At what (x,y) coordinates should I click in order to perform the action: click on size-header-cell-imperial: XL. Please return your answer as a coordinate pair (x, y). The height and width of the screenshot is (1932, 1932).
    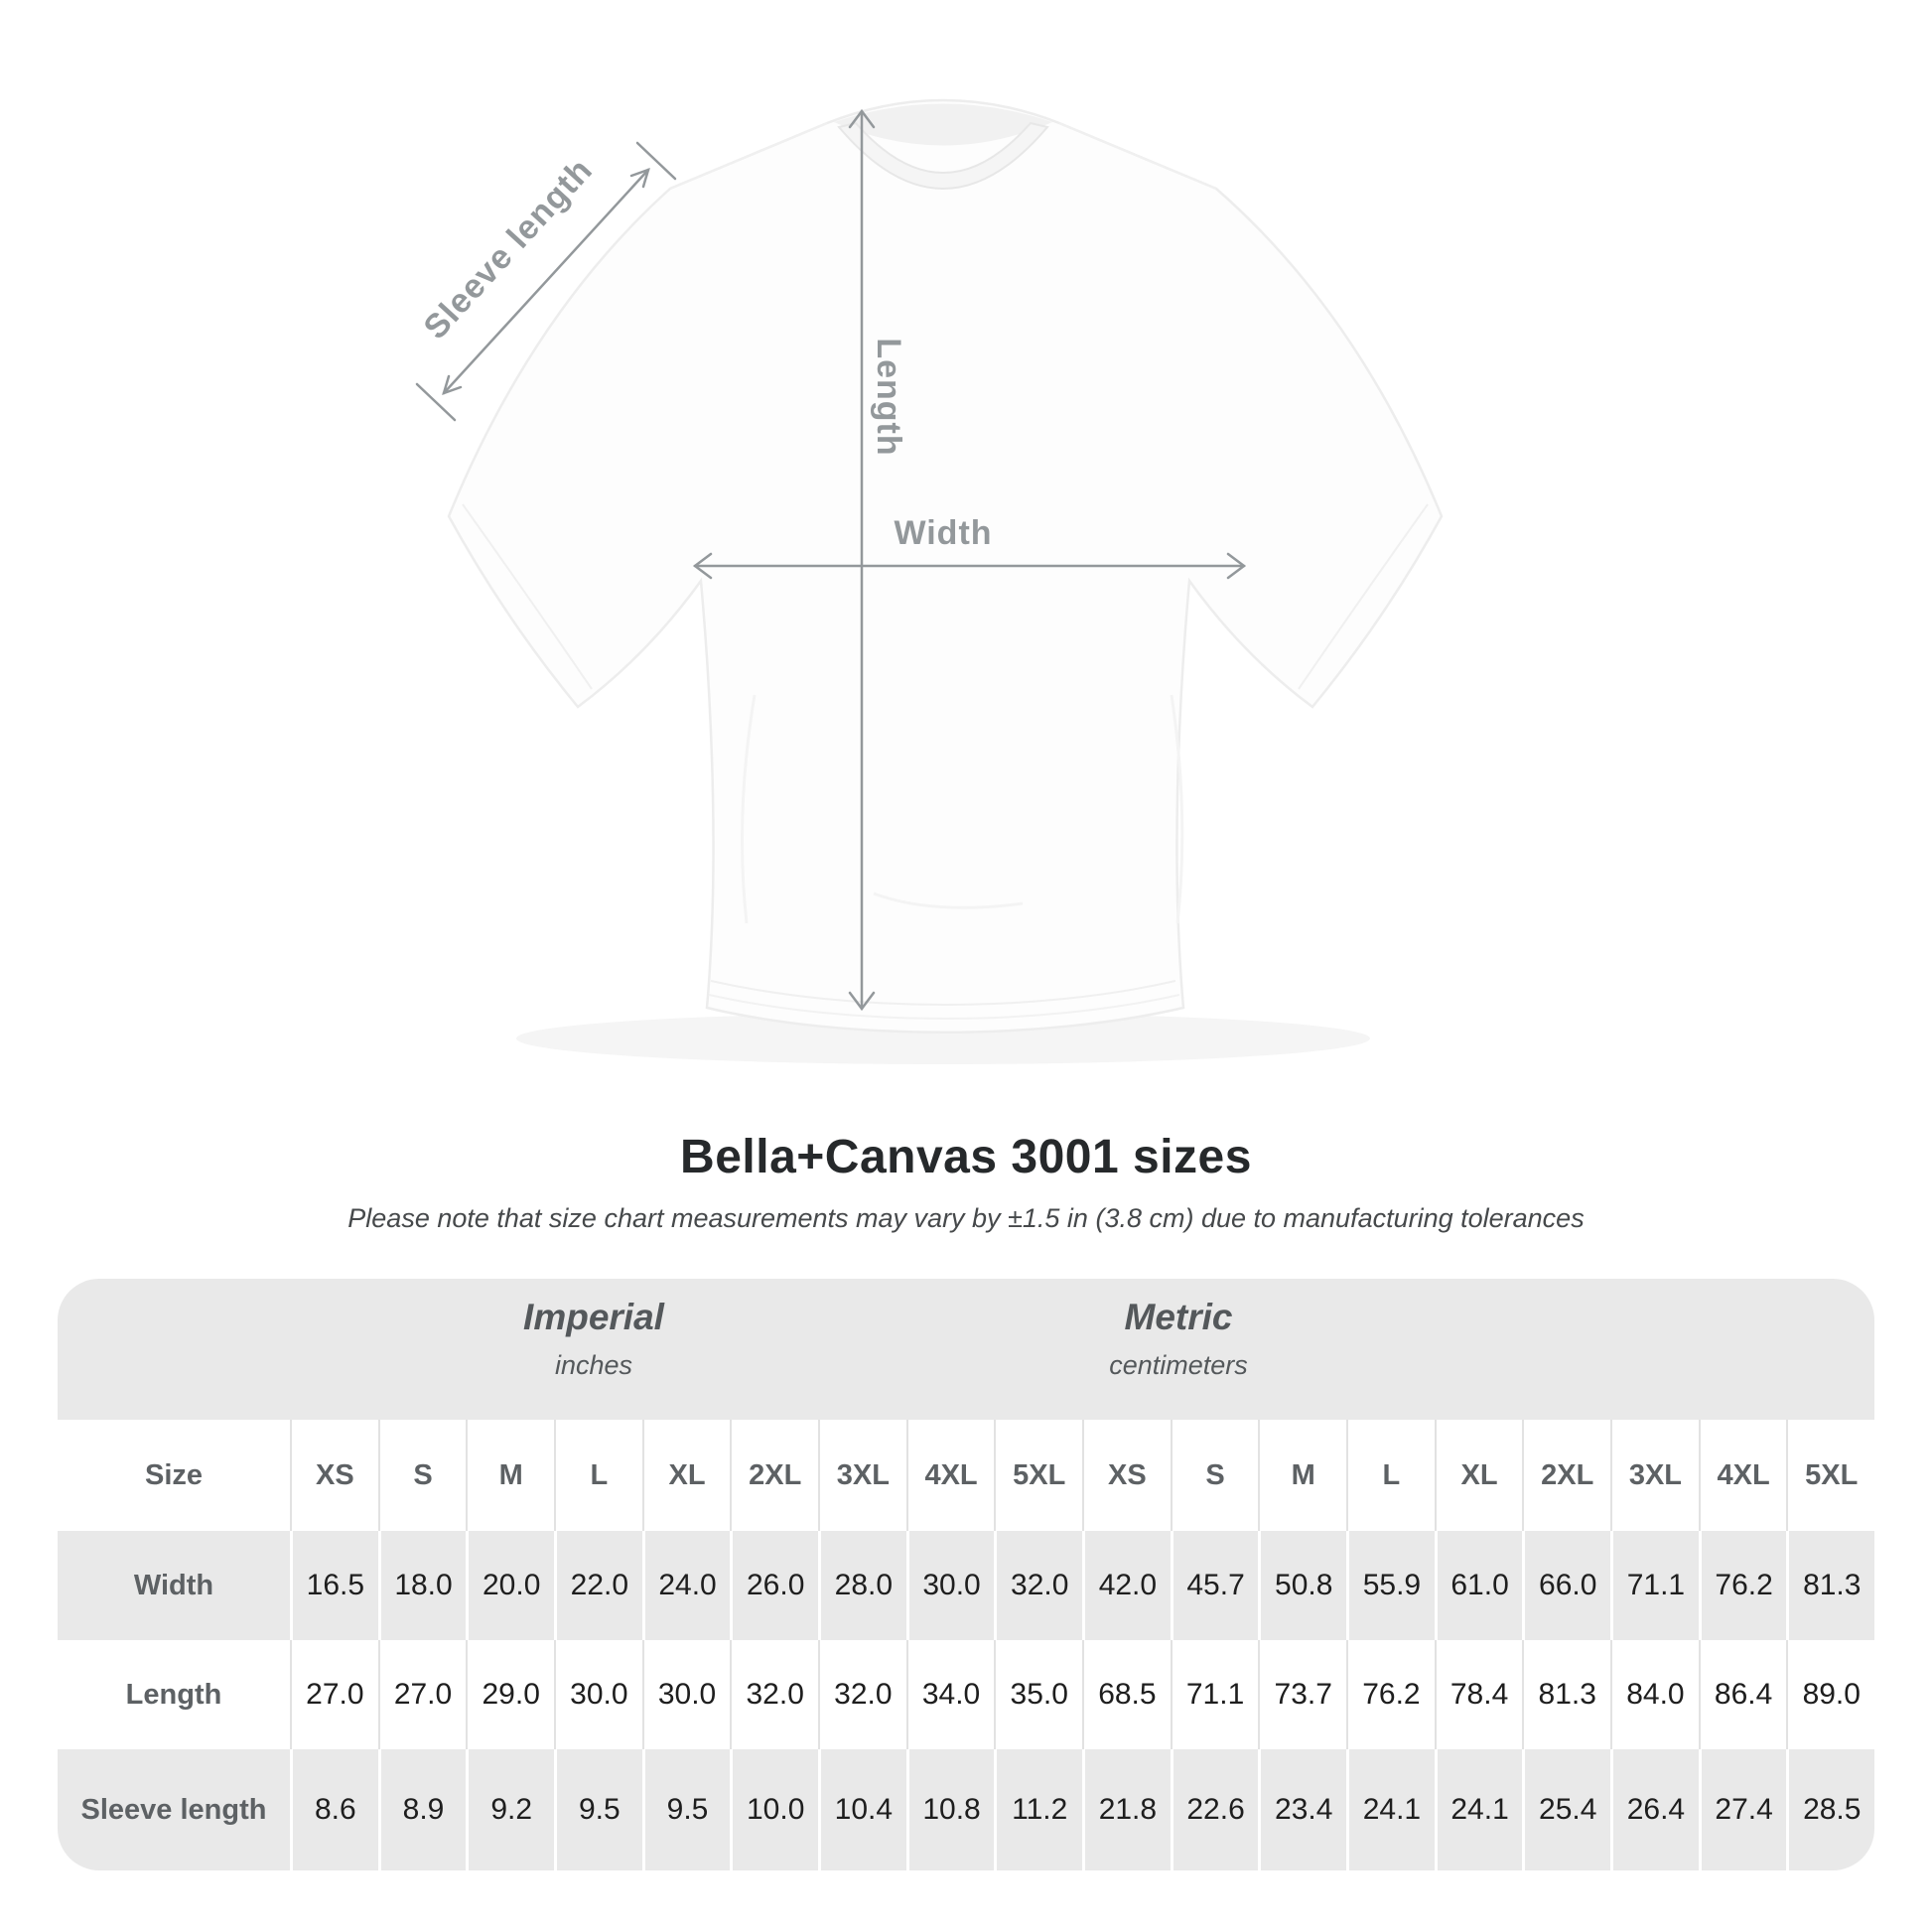
    Looking at the image, I should click on (686, 1475).